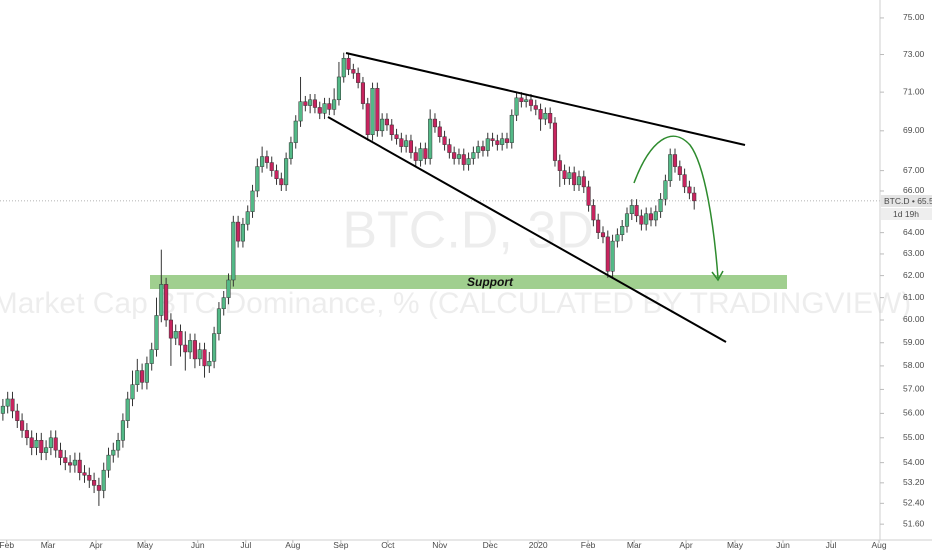 The width and height of the screenshot is (932, 550). I want to click on y-tick-label: 54.00, so click(914, 462).